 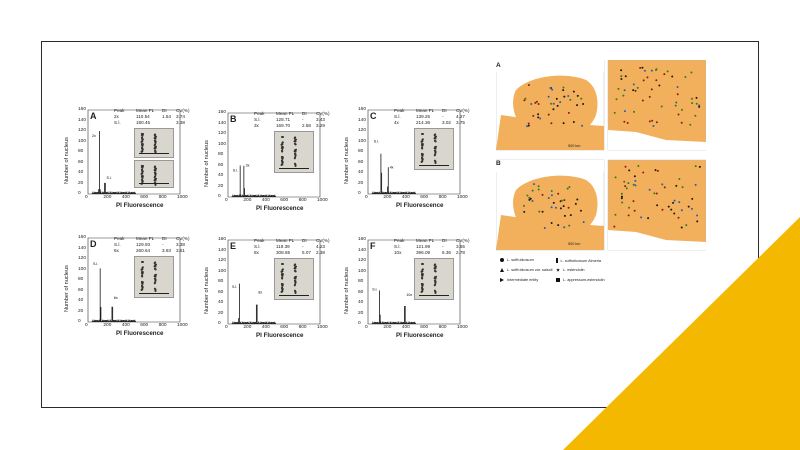 What do you see at coordinates (82, 237) in the screenshot?
I see `y-tick-label: 160` at bounding box center [82, 237].